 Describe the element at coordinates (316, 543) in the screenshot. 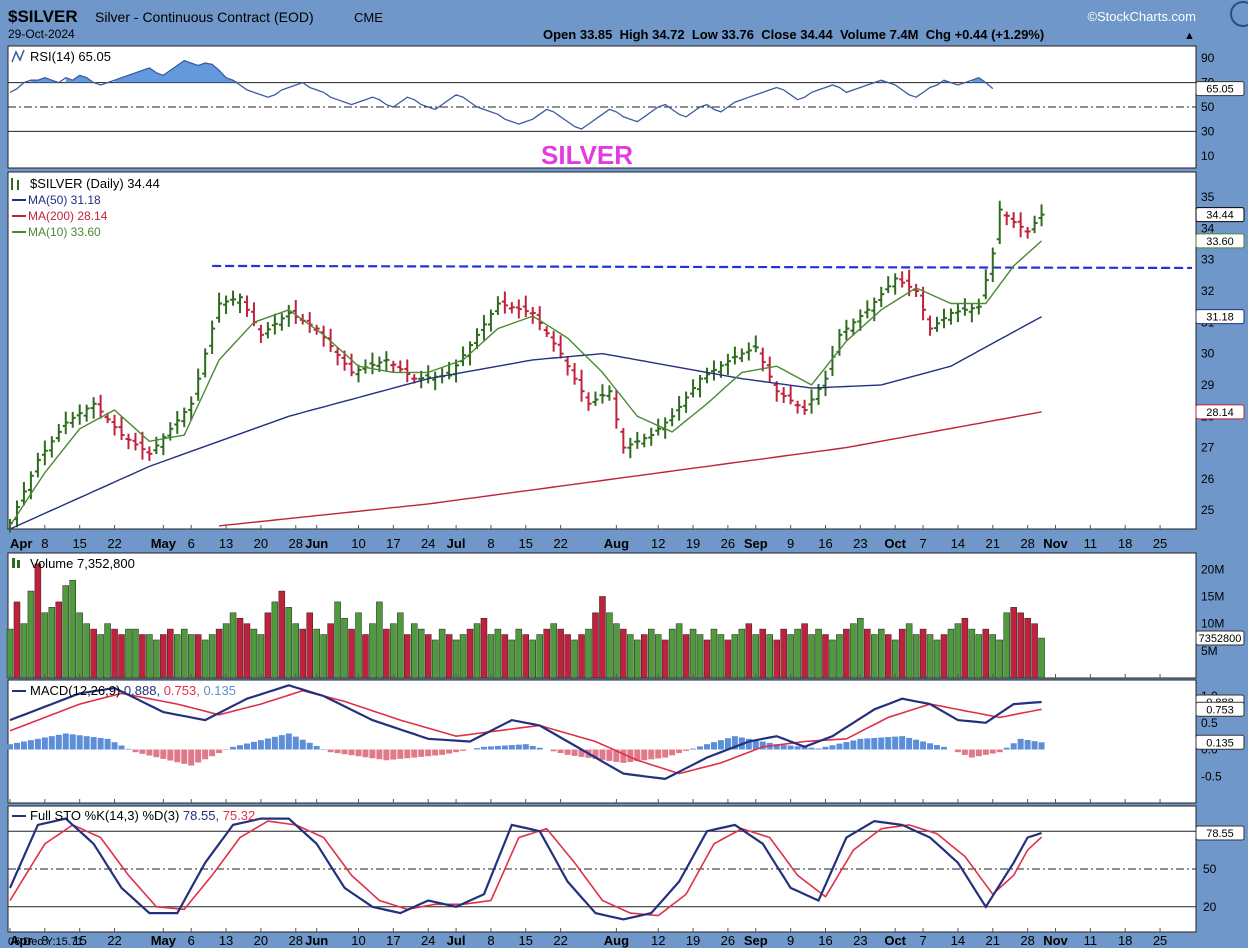

I see `date-tick-label: Jun` at that location.